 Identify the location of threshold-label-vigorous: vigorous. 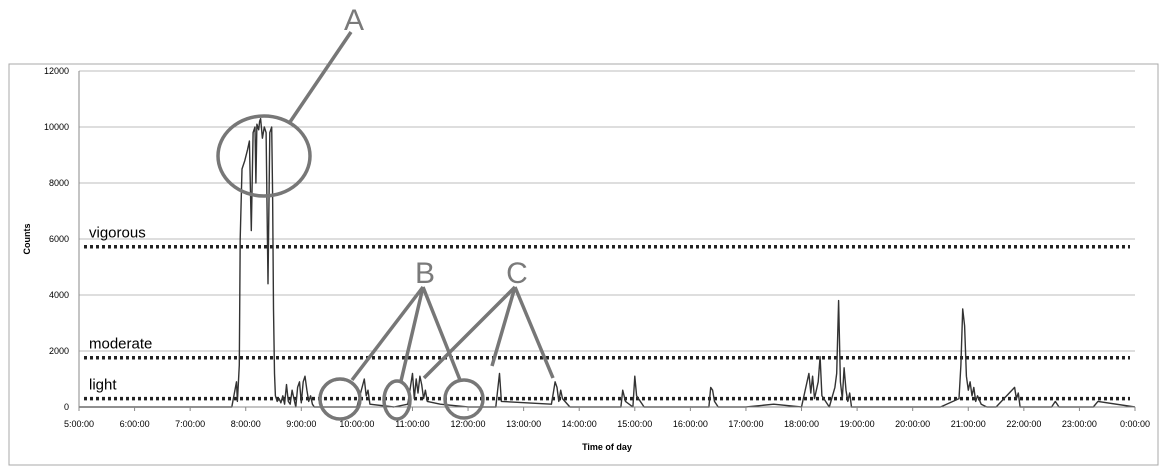
(117, 233).